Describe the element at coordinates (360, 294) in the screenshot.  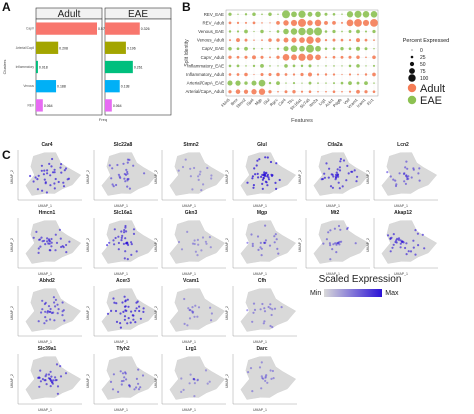
I see `scaled-expression-legend: Scaled Expression Min Max` at that location.